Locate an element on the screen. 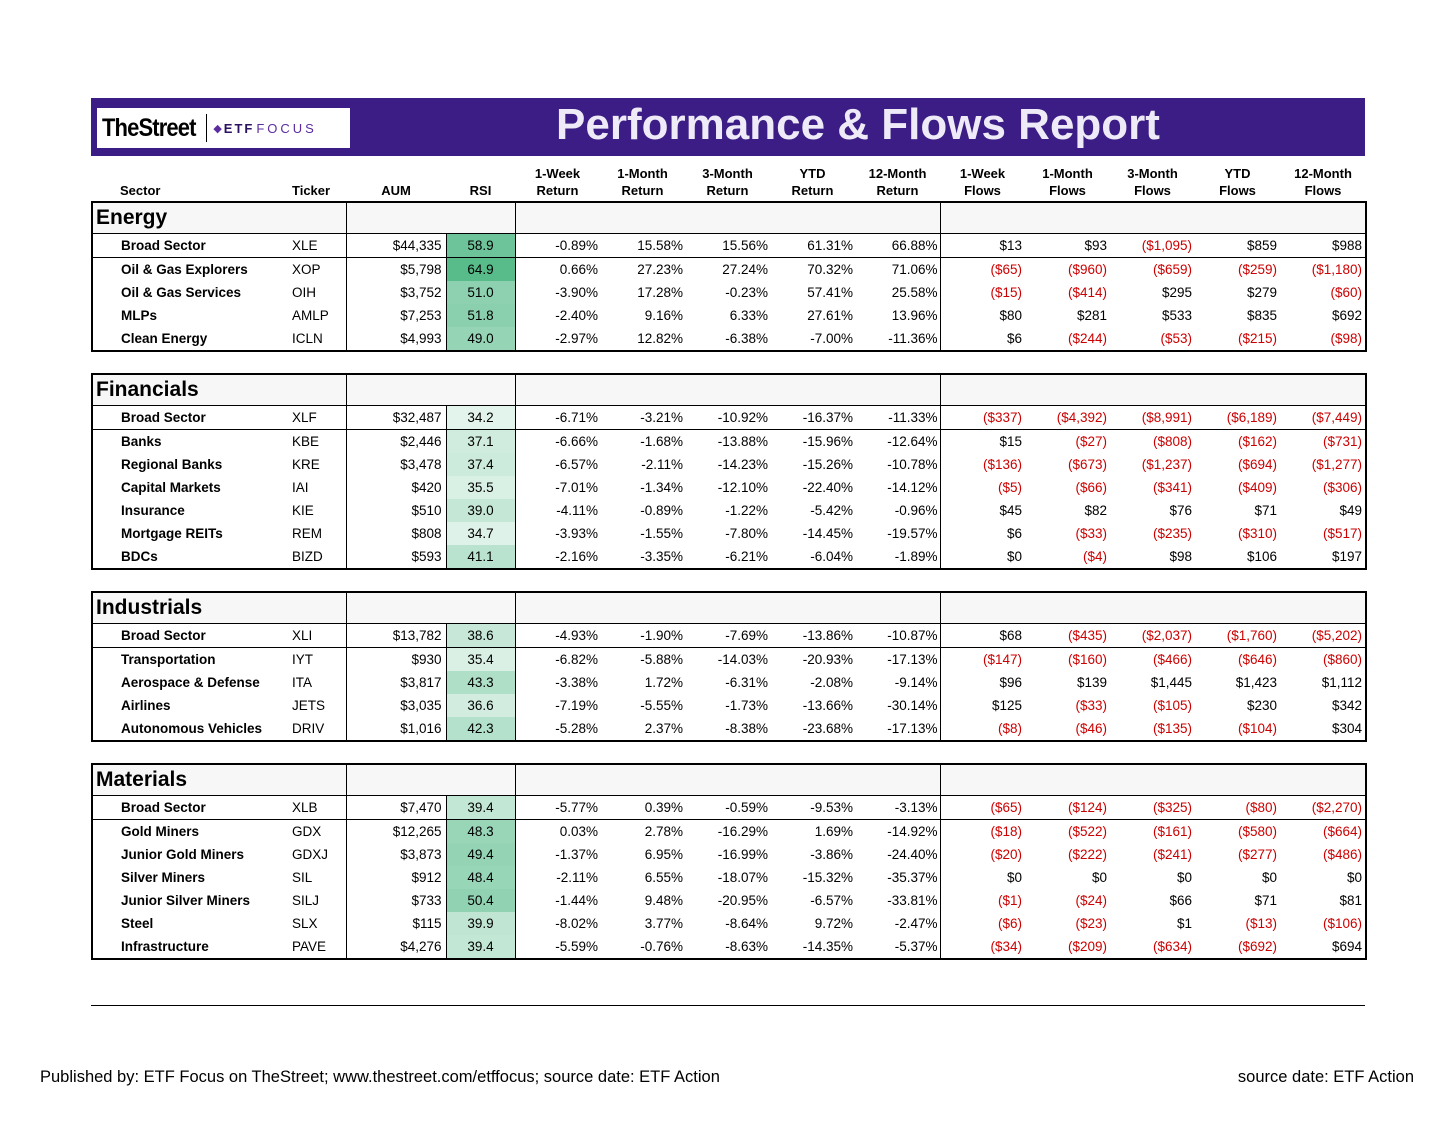  ticker-cell: REM is located at coordinates (307, 533).